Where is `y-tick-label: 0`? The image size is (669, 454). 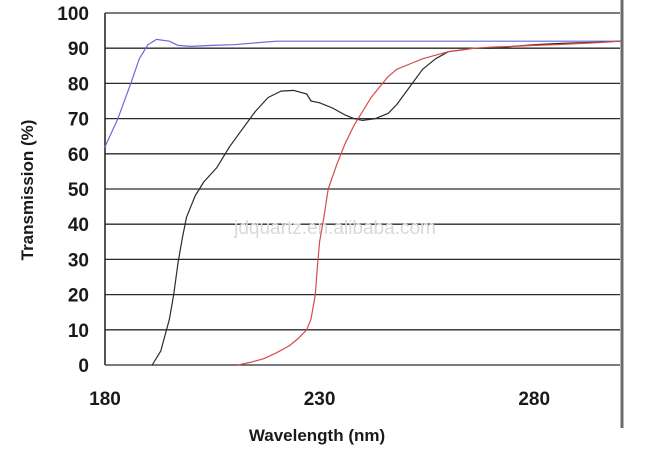 y-tick-label: 0 is located at coordinates (83, 366).